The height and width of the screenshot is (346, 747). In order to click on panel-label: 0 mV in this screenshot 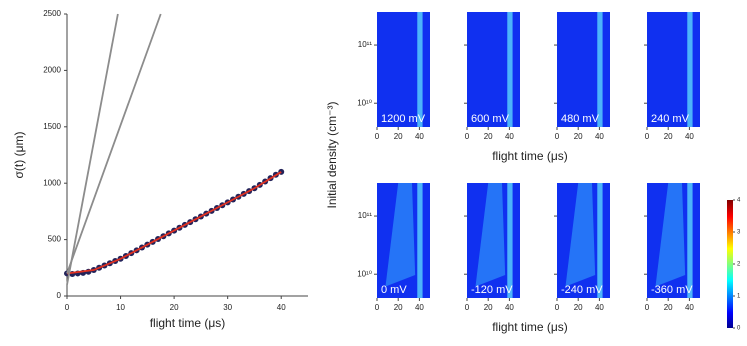, I will do `click(394, 290)`.